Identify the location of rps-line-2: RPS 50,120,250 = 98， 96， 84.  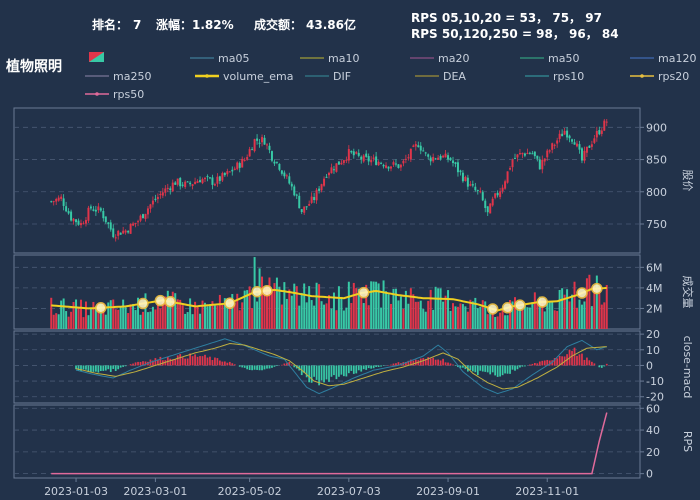
(515, 34).